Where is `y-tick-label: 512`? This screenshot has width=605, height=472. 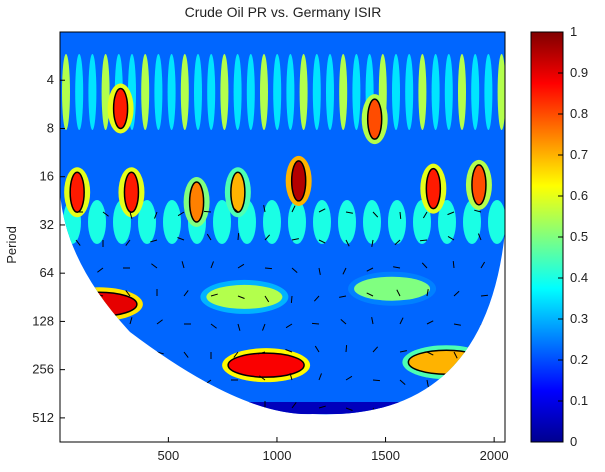 y-tick-label: 512 is located at coordinates (43, 417).